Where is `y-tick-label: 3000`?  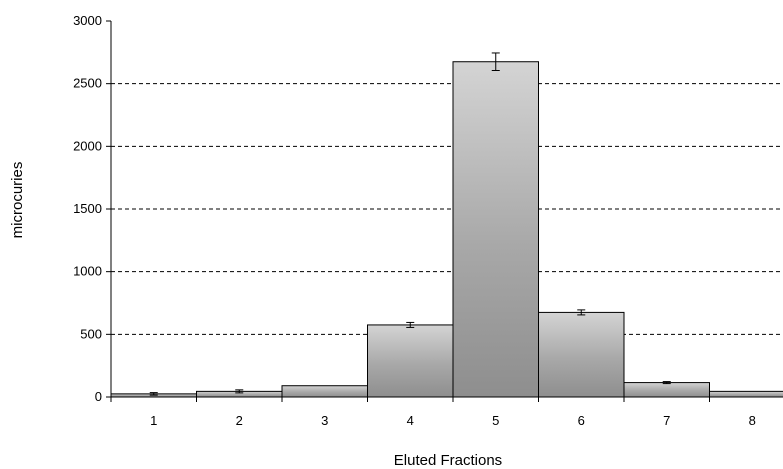 y-tick-label: 3000 is located at coordinates (87, 20).